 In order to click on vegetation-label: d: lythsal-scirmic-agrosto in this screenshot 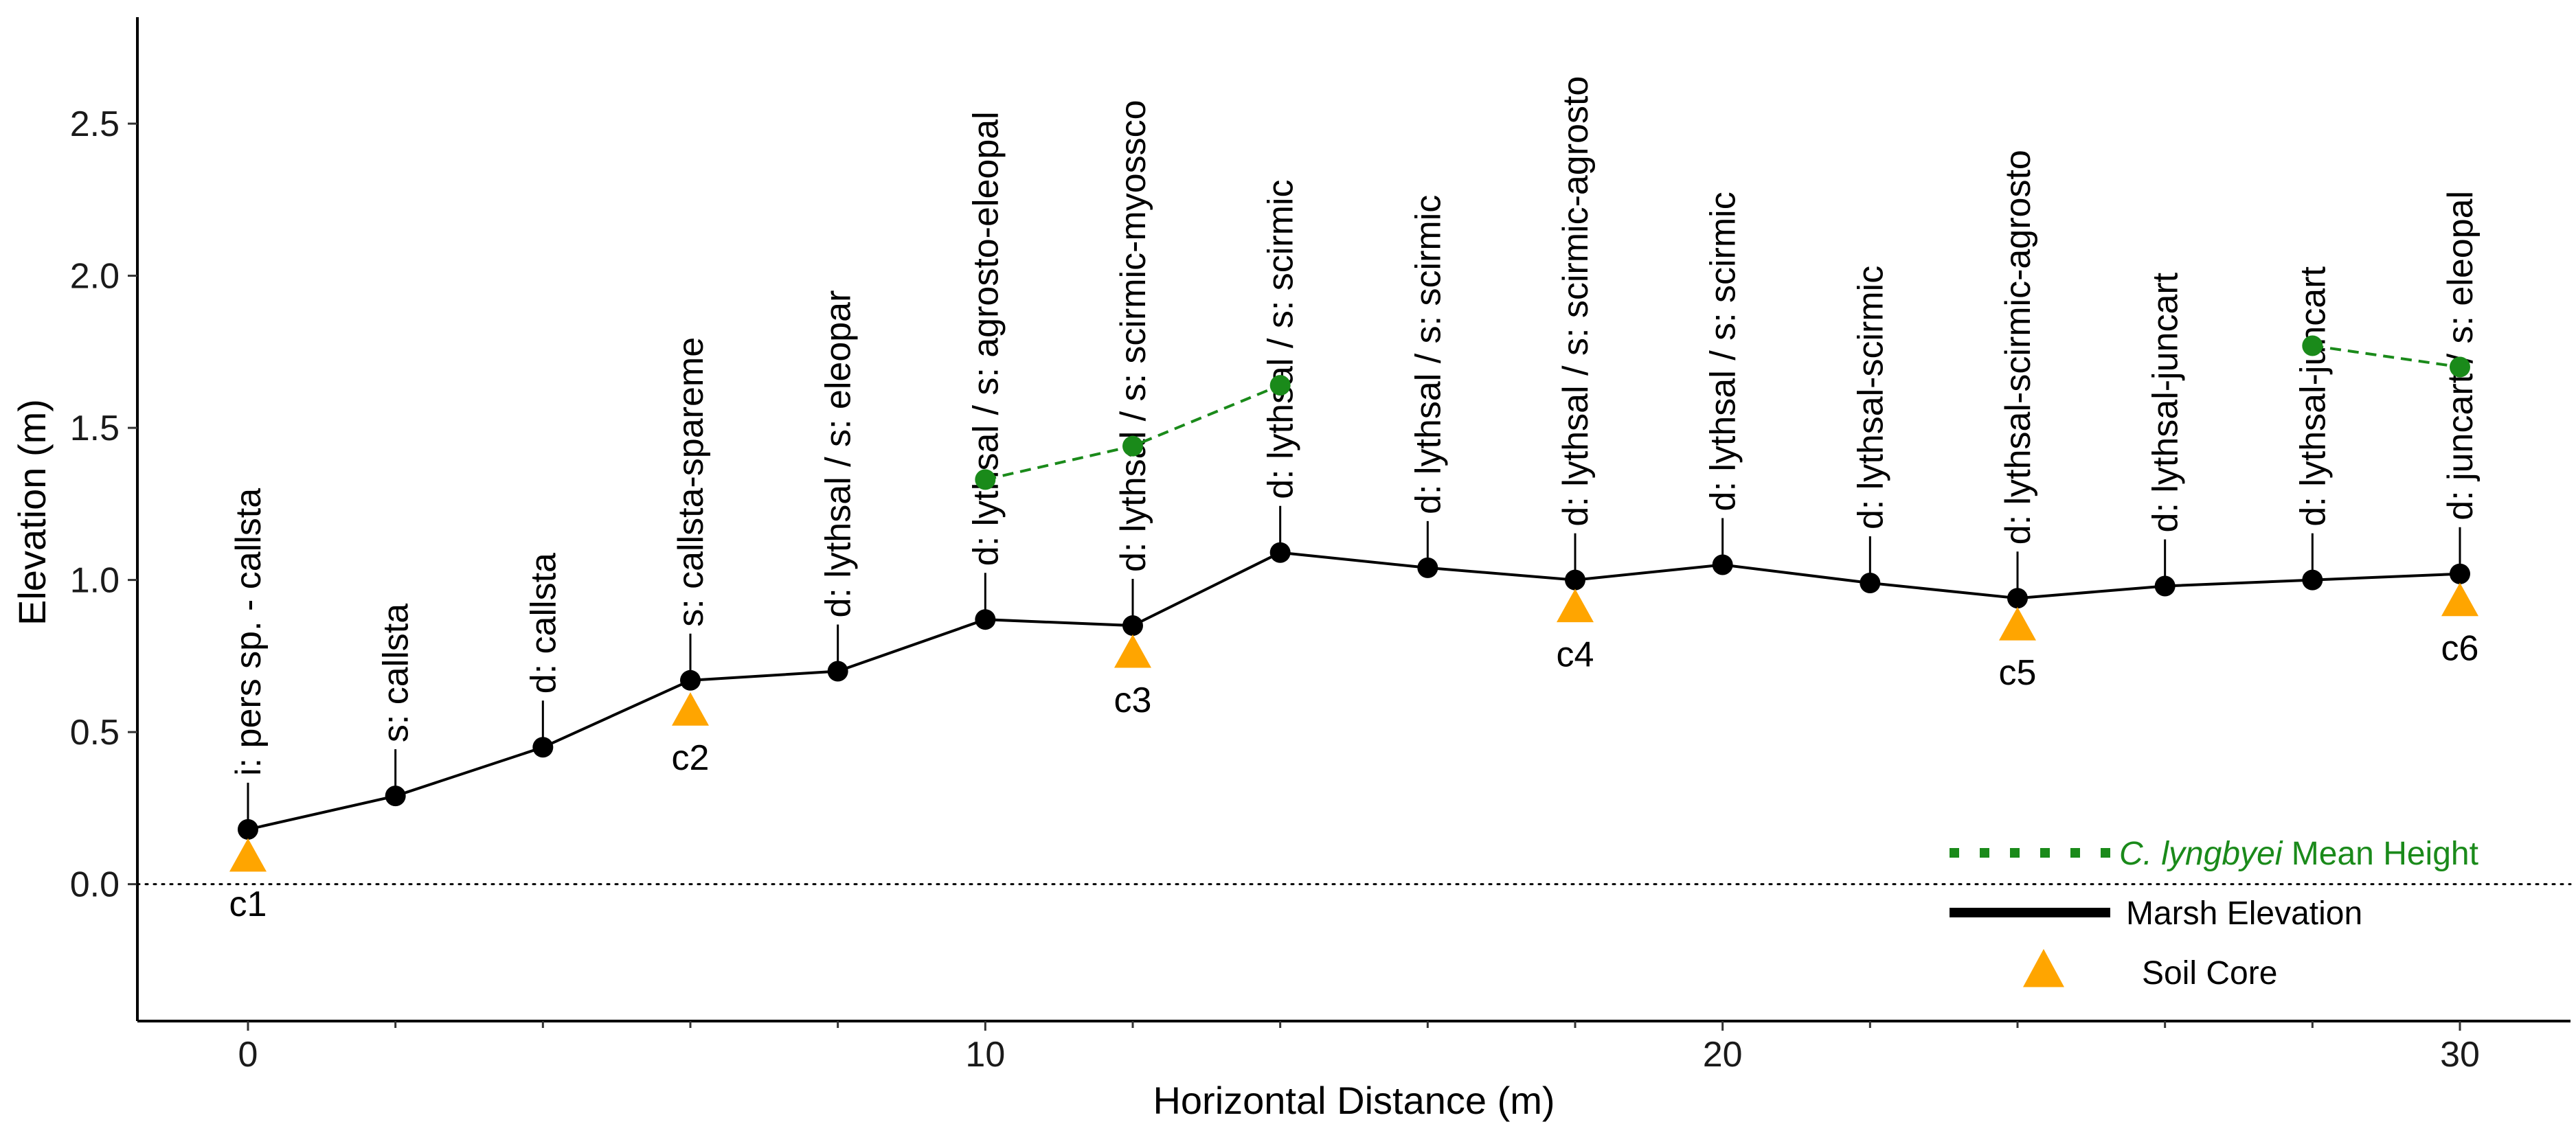, I will do `click(2018, 347)`.